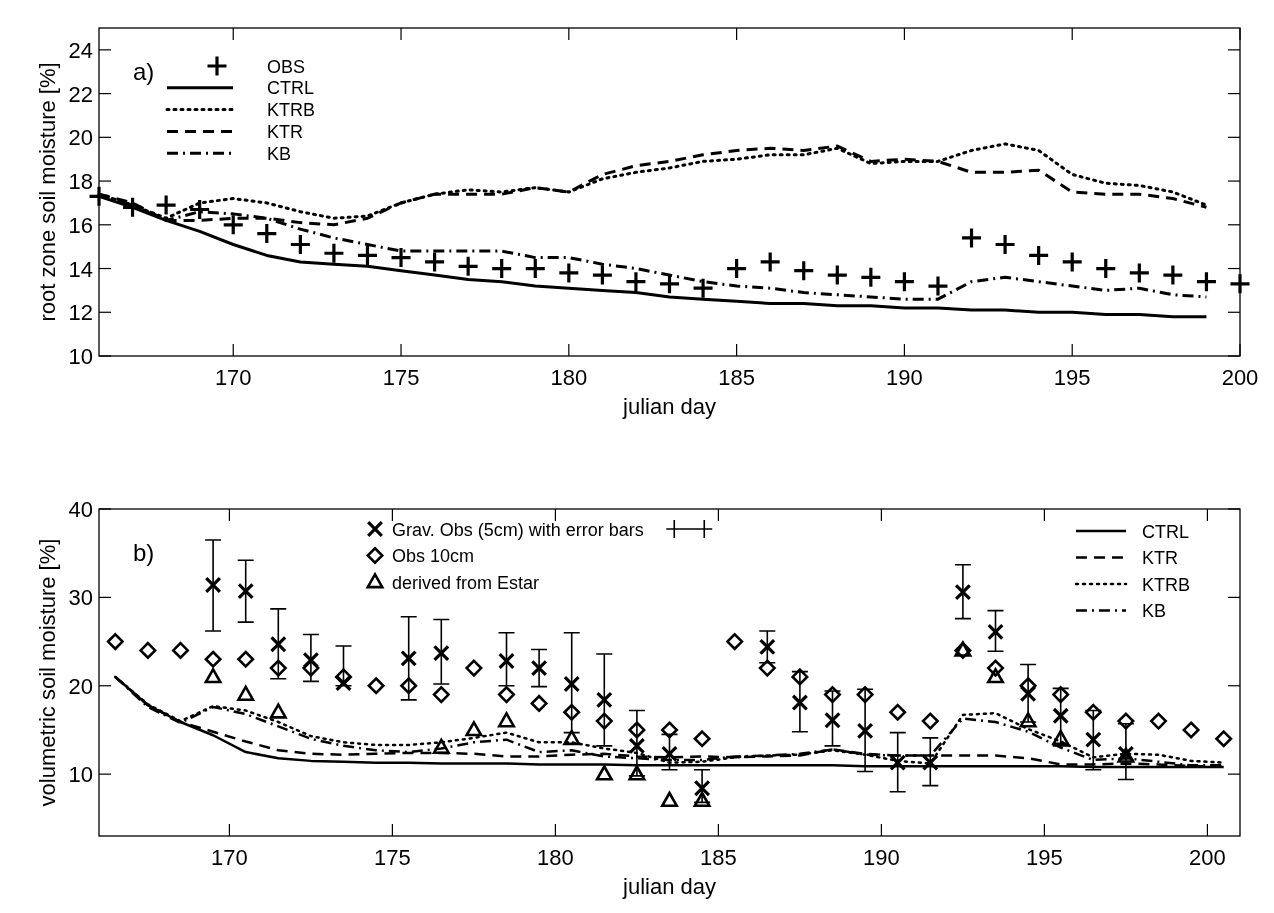 The image size is (1274, 913). Describe the element at coordinates (518, 529) in the screenshot. I see `legend-label: Grav. Obs (5cm) with error bars` at that location.